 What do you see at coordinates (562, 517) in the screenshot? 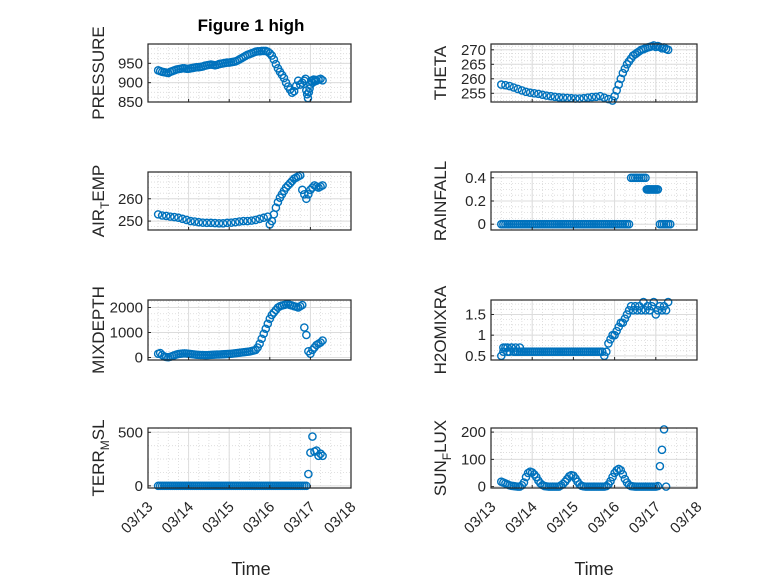
I see `x-tick-label: 03/15` at bounding box center [562, 517].